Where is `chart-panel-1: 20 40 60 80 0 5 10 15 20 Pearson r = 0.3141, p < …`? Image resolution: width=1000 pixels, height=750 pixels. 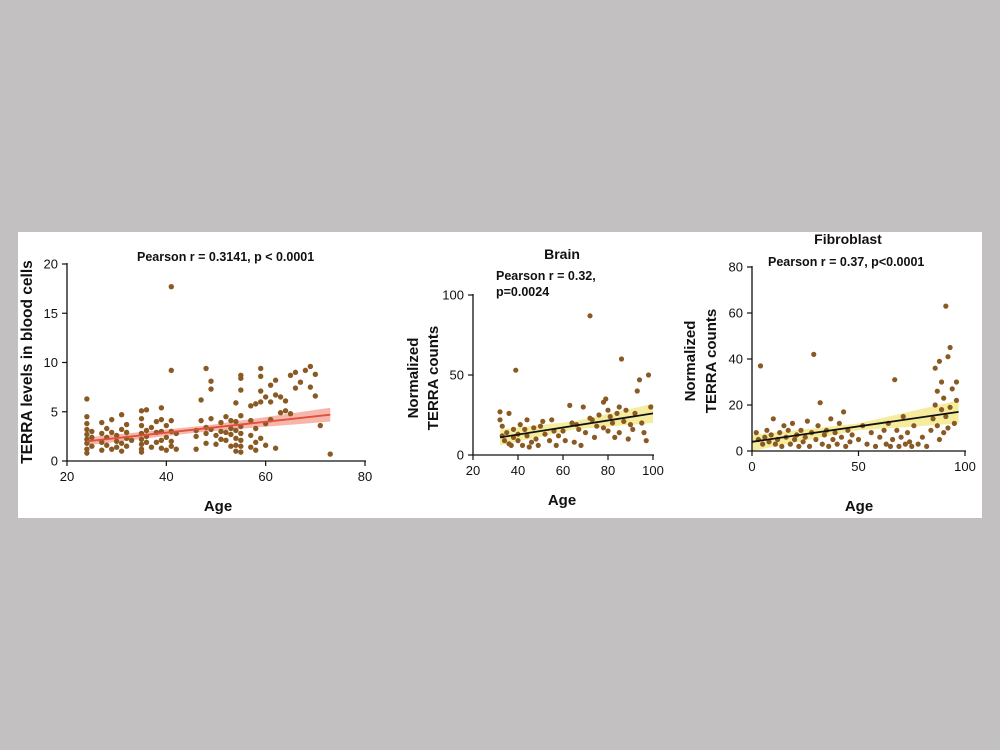
chart-panel-1: 20 40 60 80 0 5 10 15 20 Pearson r = 0.3141, p < … is located at coordinates (195, 382).